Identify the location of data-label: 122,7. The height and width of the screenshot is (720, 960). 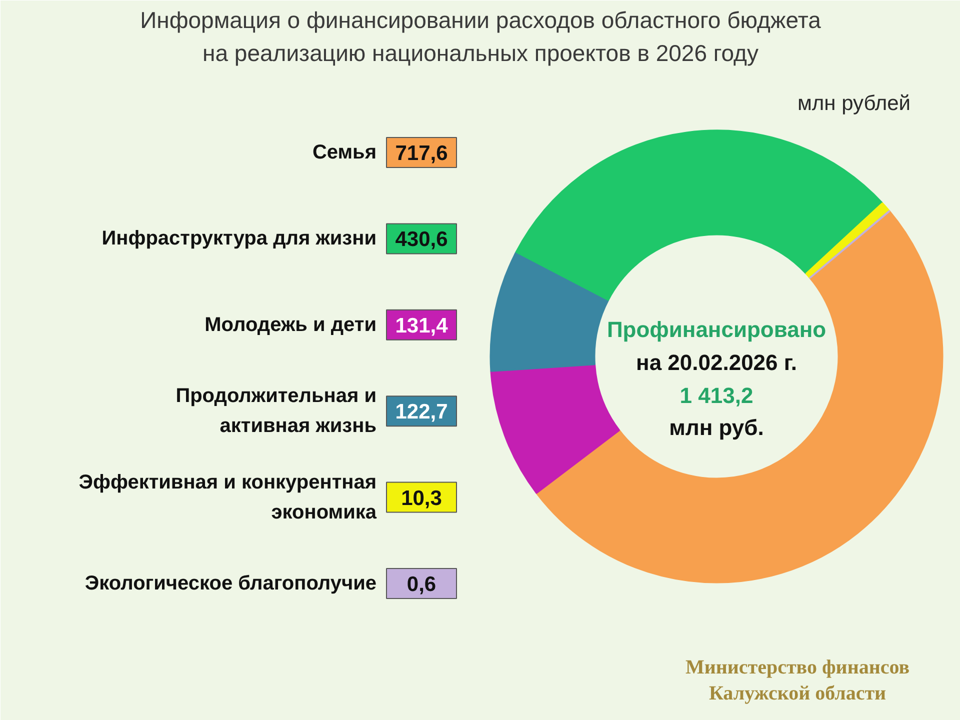
(421, 412).